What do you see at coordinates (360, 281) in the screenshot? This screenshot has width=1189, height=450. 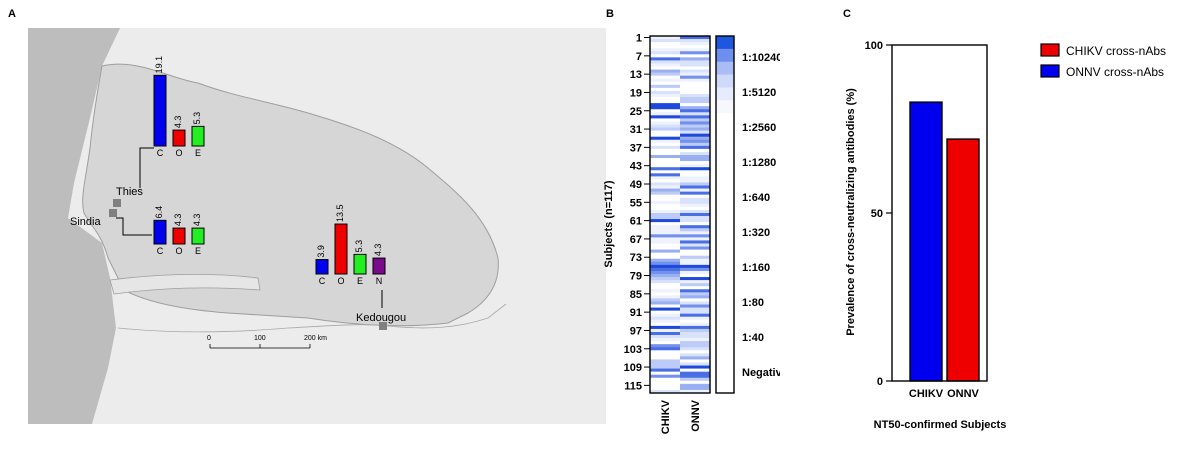 I see `map-bar-category-kedougou-e: E` at bounding box center [360, 281].